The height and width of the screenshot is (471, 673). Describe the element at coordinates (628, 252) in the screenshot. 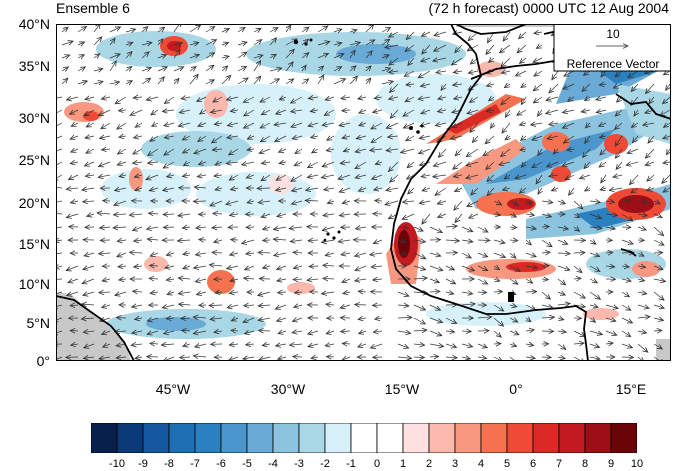

I see `coastline-lake` at that location.